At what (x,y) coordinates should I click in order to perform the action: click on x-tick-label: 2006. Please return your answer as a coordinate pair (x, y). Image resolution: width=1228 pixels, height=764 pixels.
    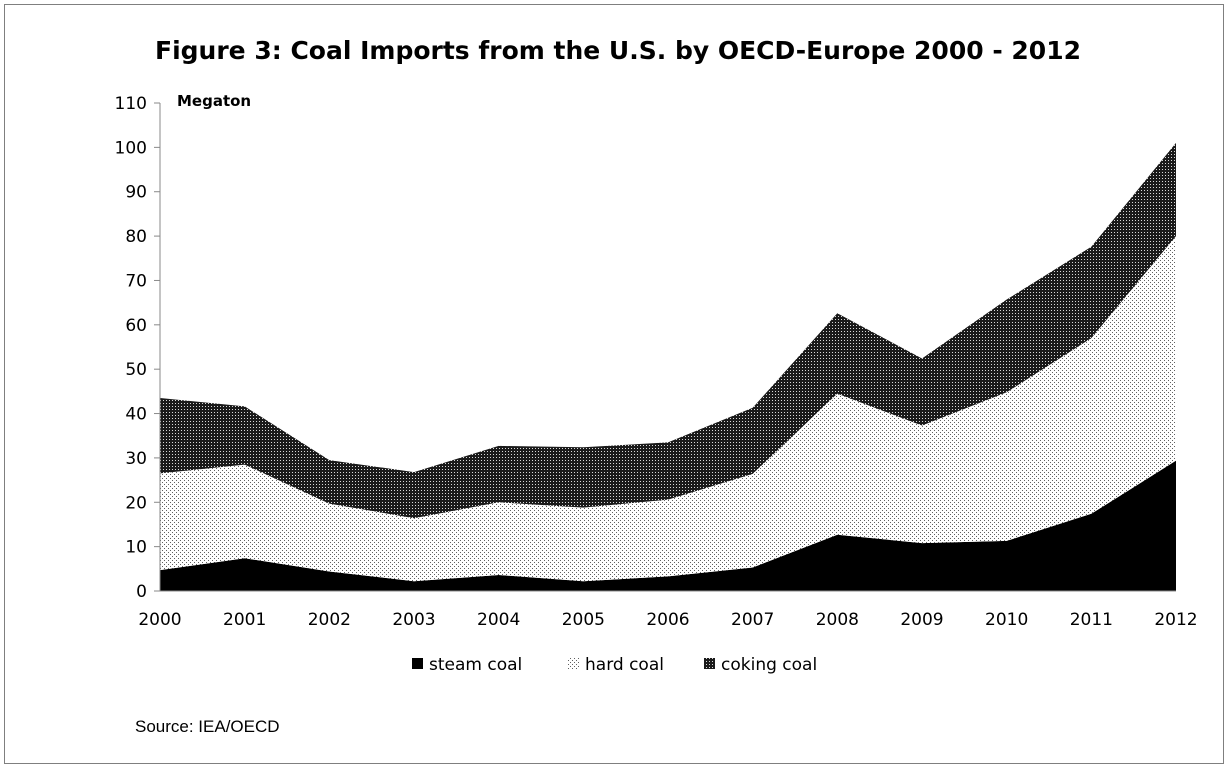
    Looking at the image, I should click on (667, 620).